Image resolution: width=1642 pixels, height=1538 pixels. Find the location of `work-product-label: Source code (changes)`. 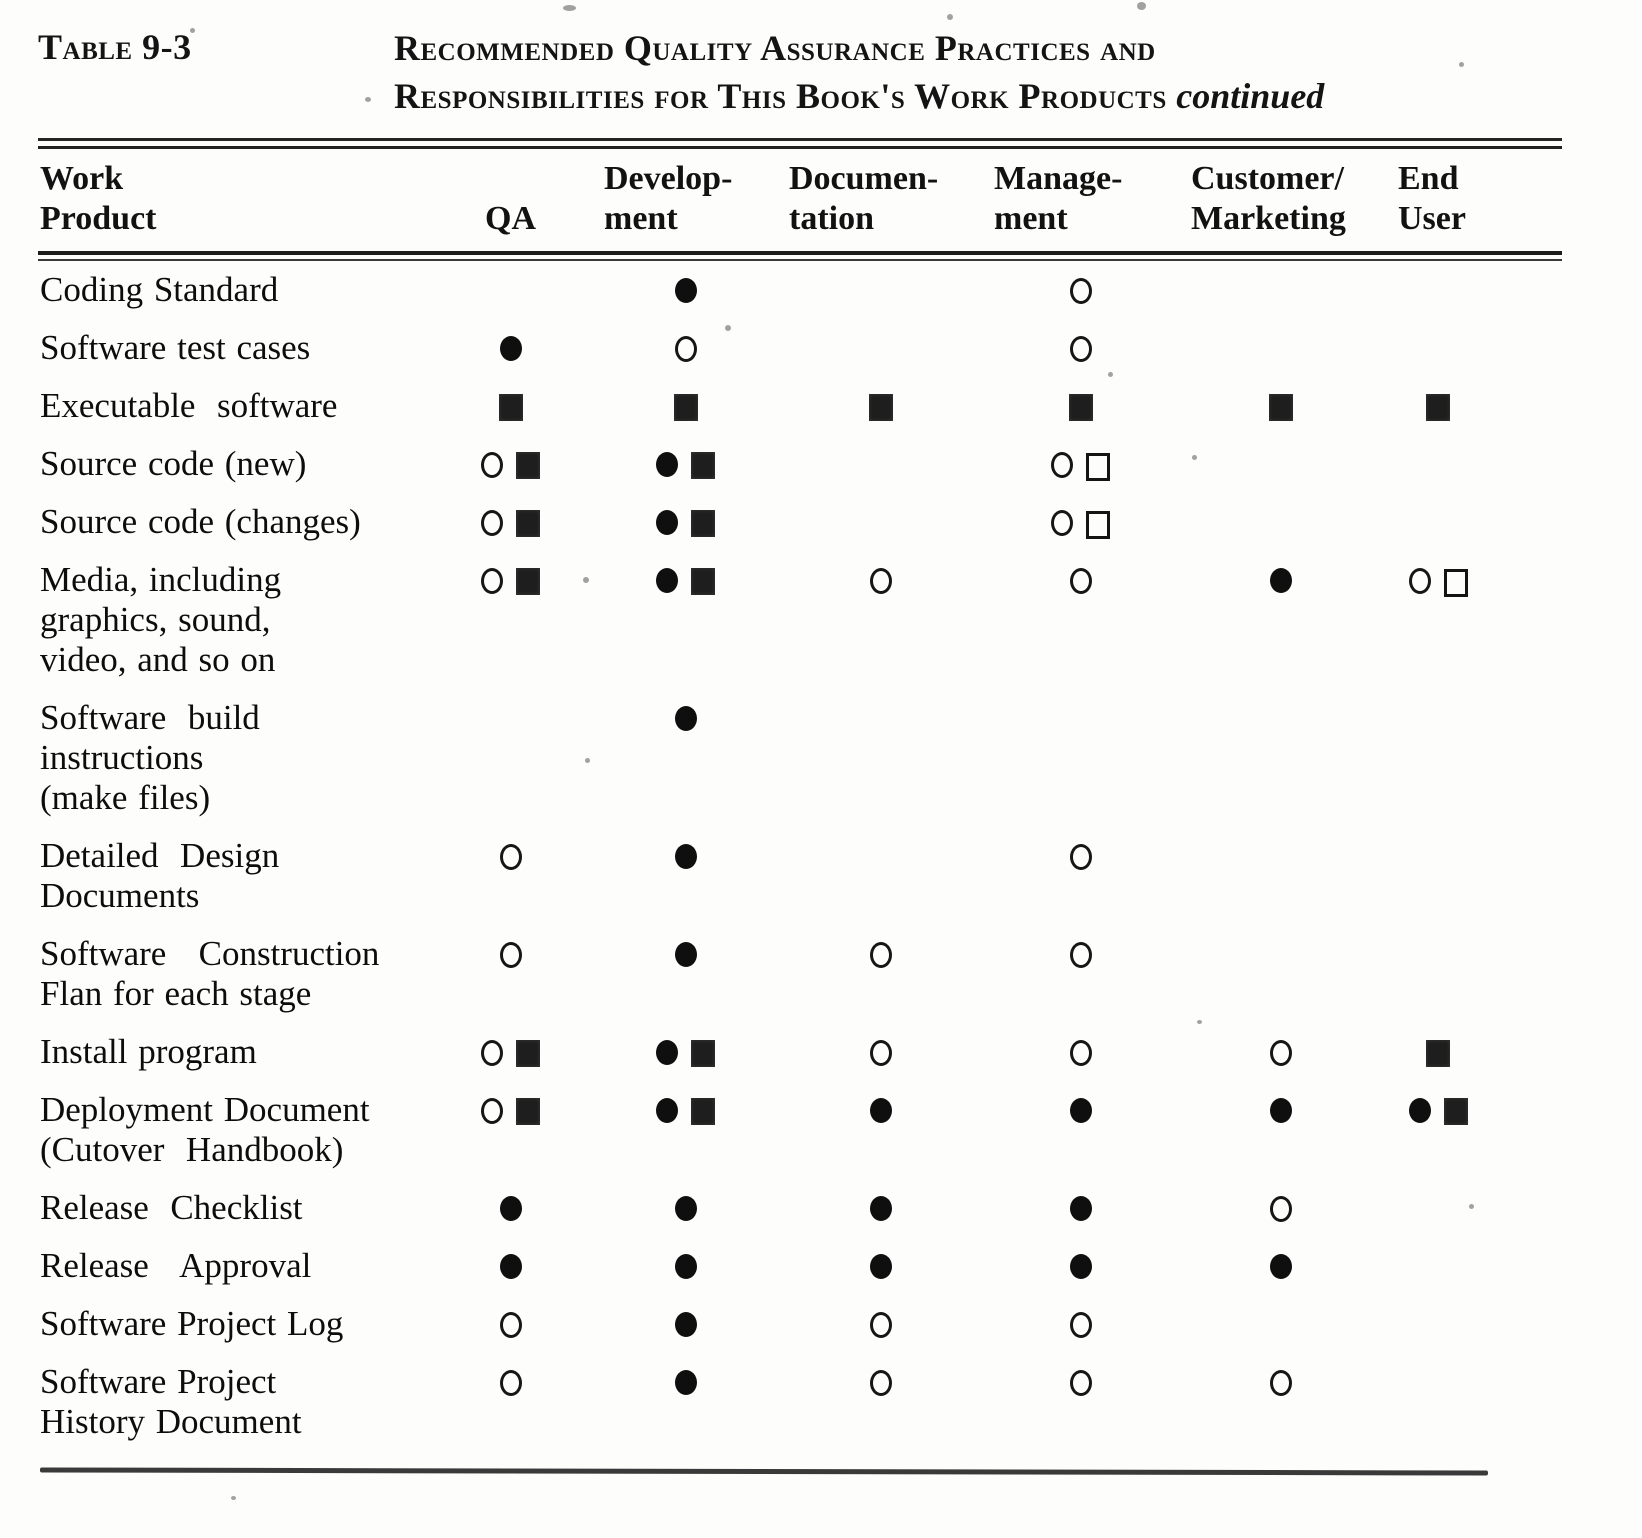

work-product-label: Source code (changes) is located at coordinates (200, 521).